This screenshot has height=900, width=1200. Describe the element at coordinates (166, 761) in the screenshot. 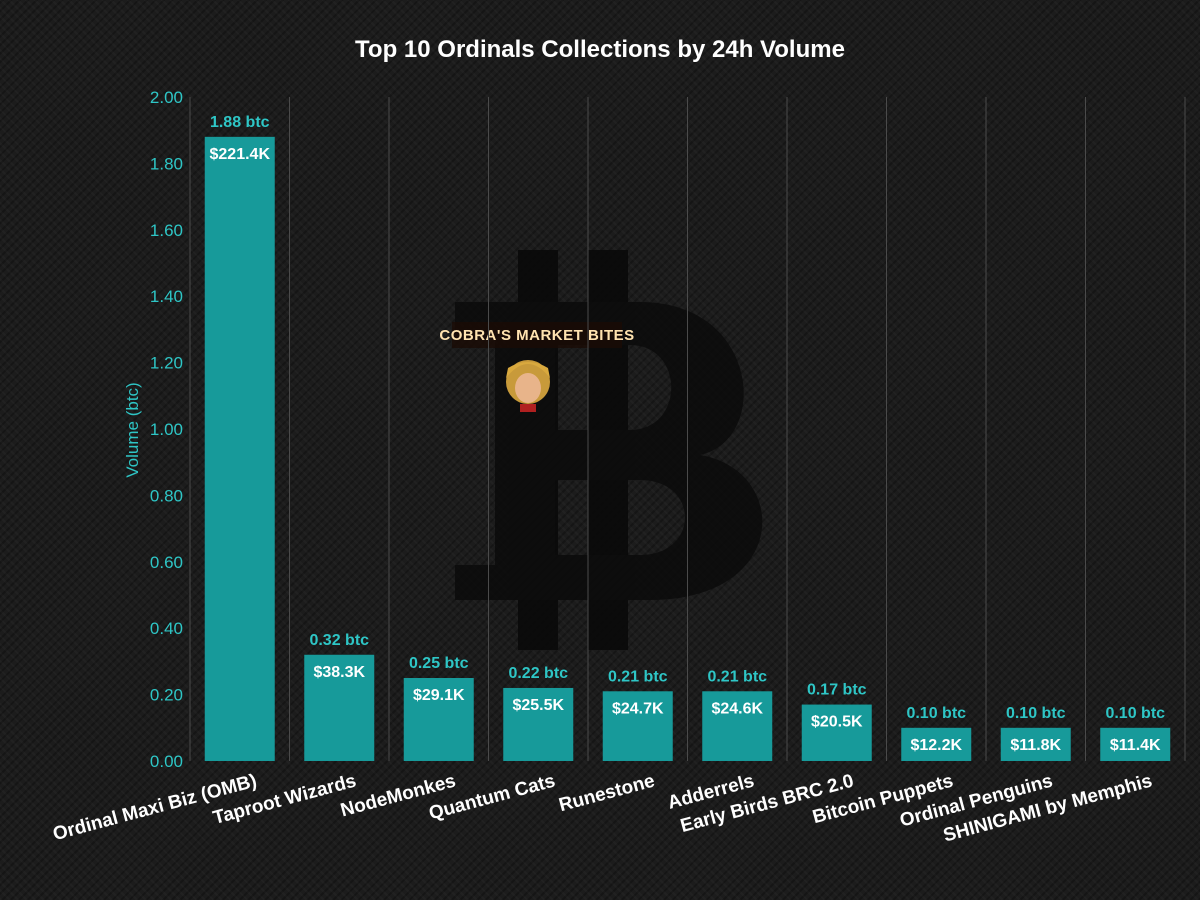

I see `y-tick-label: 0.00` at that location.